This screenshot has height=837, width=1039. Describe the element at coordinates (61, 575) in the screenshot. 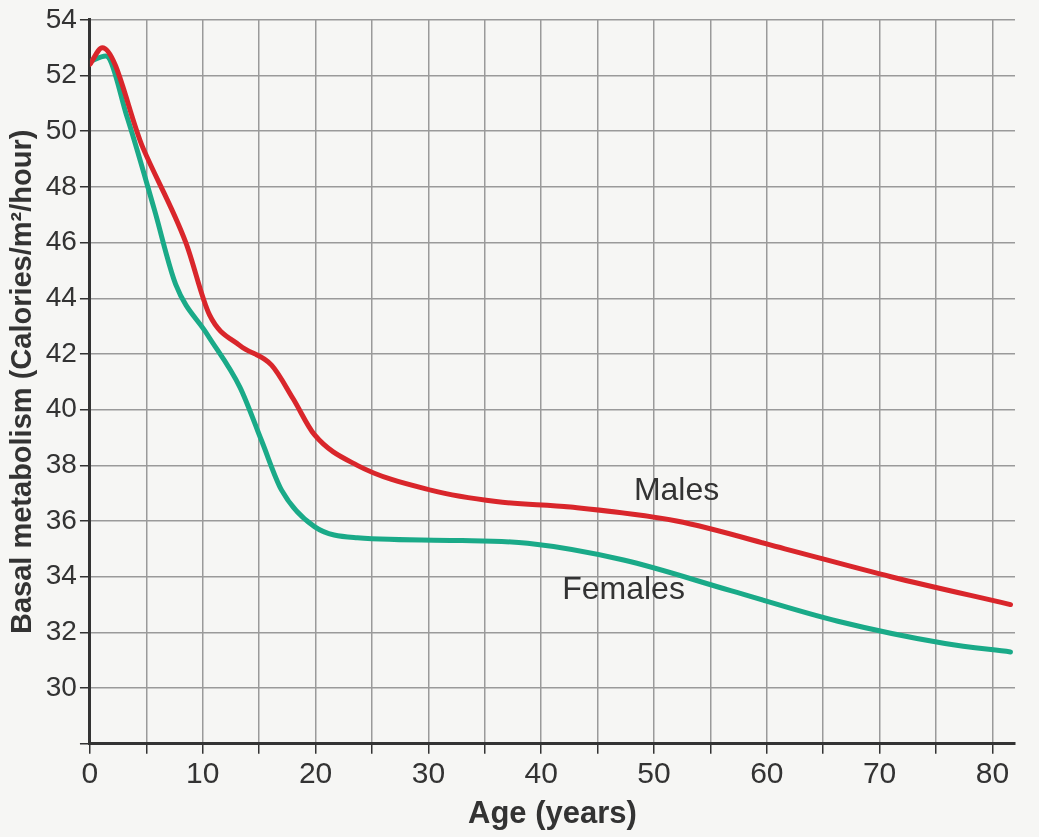

I see `y-tick-label: 34` at that location.